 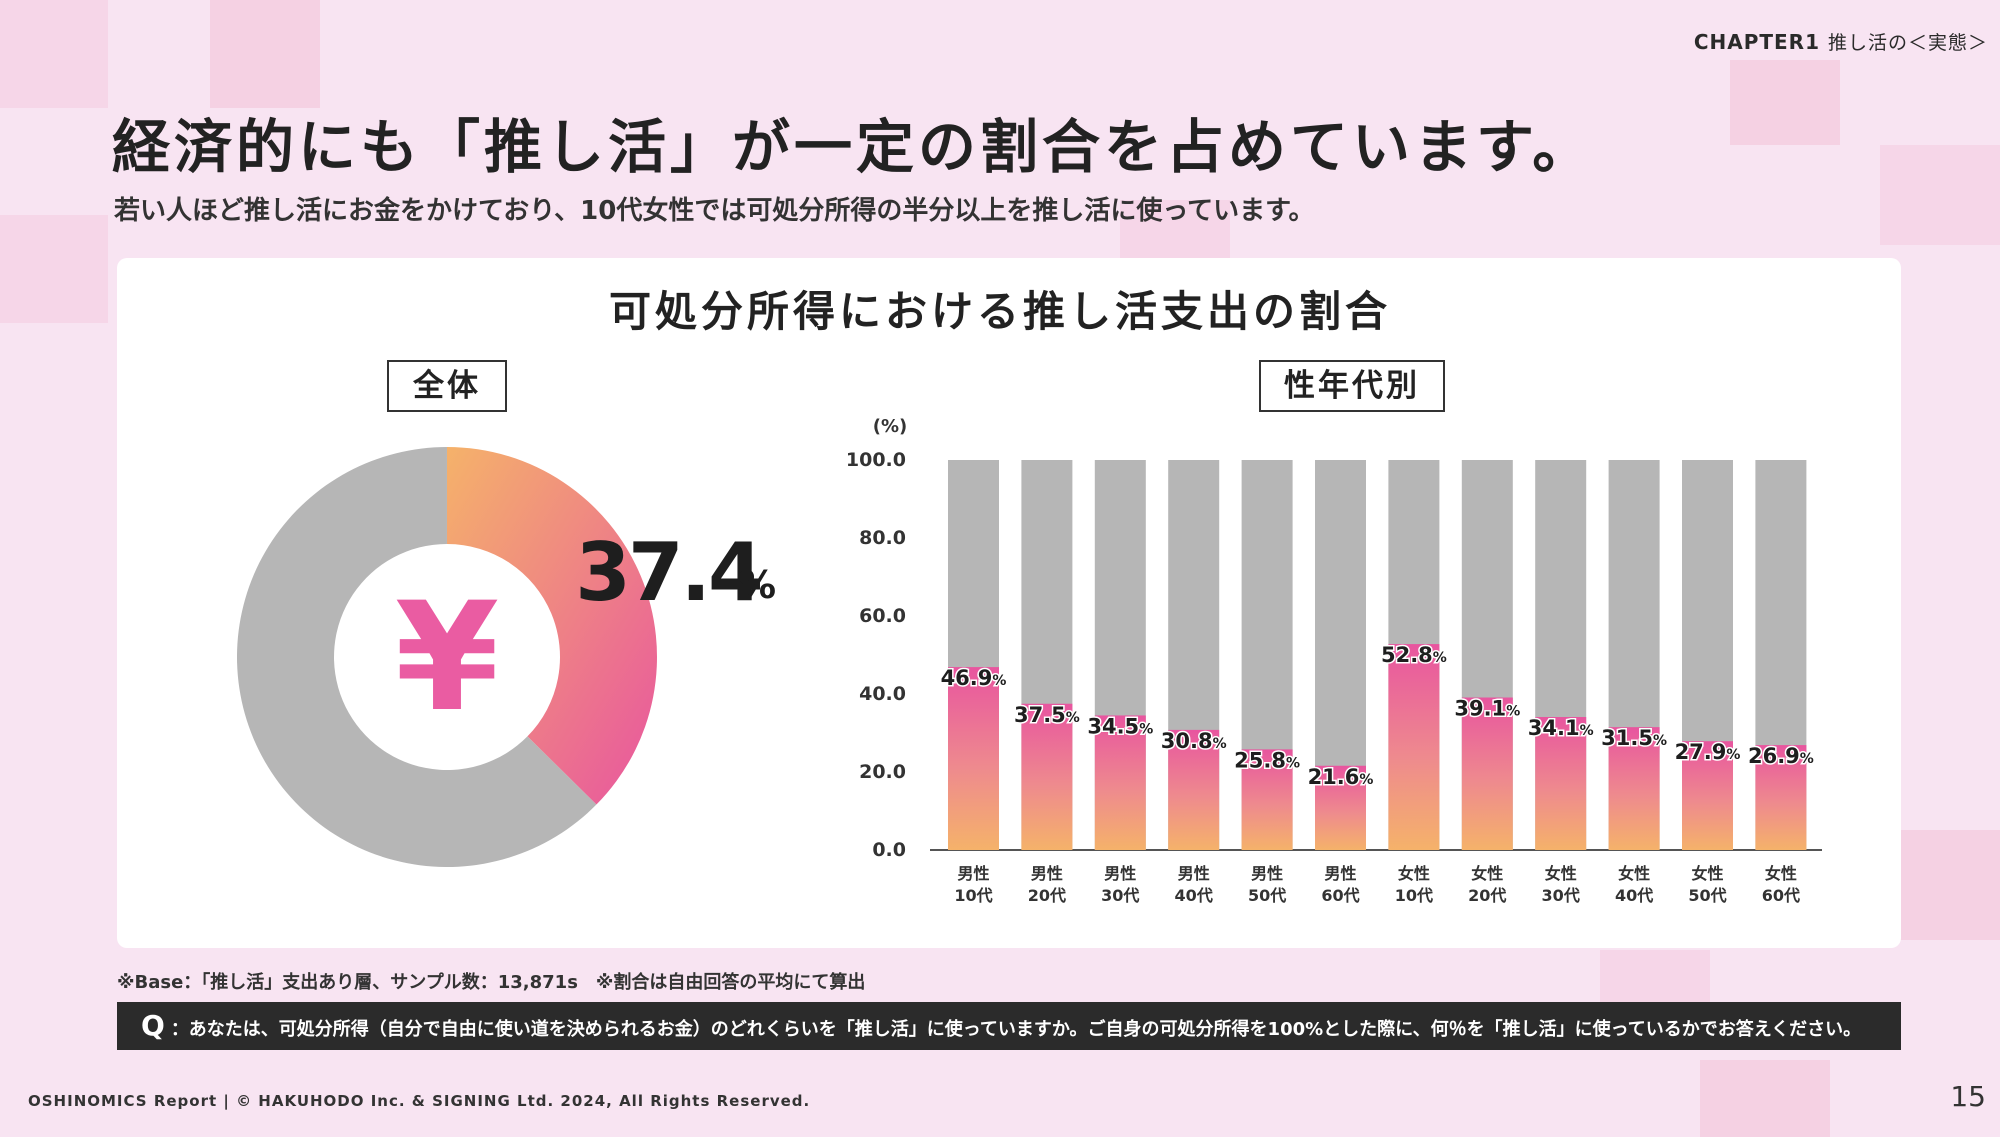 What do you see at coordinates (853, 147) in the screenshot?
I see `page-title: 経済的にも「推し活」が一定の割合を占めています。` at bounding box center [853, 147].